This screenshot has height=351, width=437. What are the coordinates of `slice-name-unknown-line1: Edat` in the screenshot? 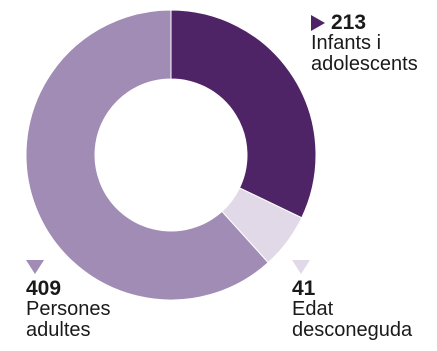 It's located at (313, 309).